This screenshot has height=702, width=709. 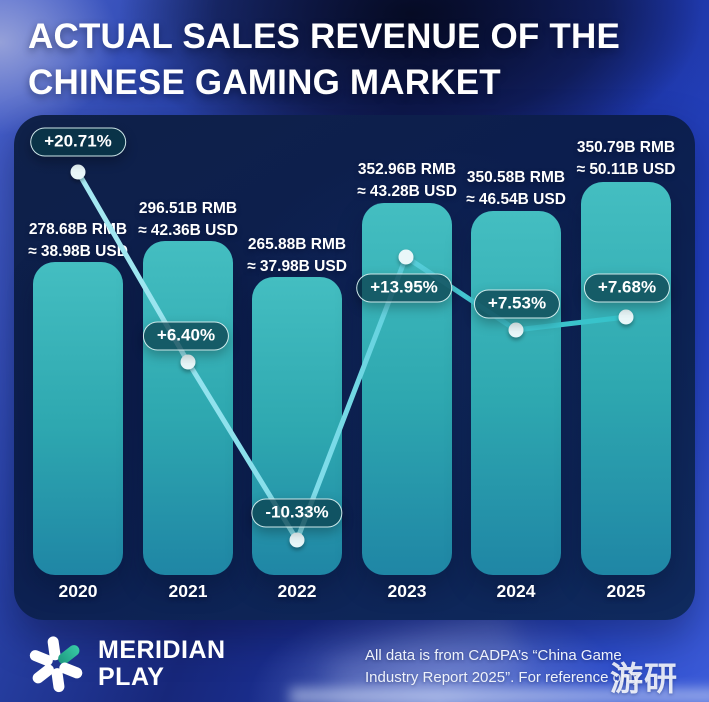 I want to click on x-axis-label-2024: 2024, so click(x=516, y=591).